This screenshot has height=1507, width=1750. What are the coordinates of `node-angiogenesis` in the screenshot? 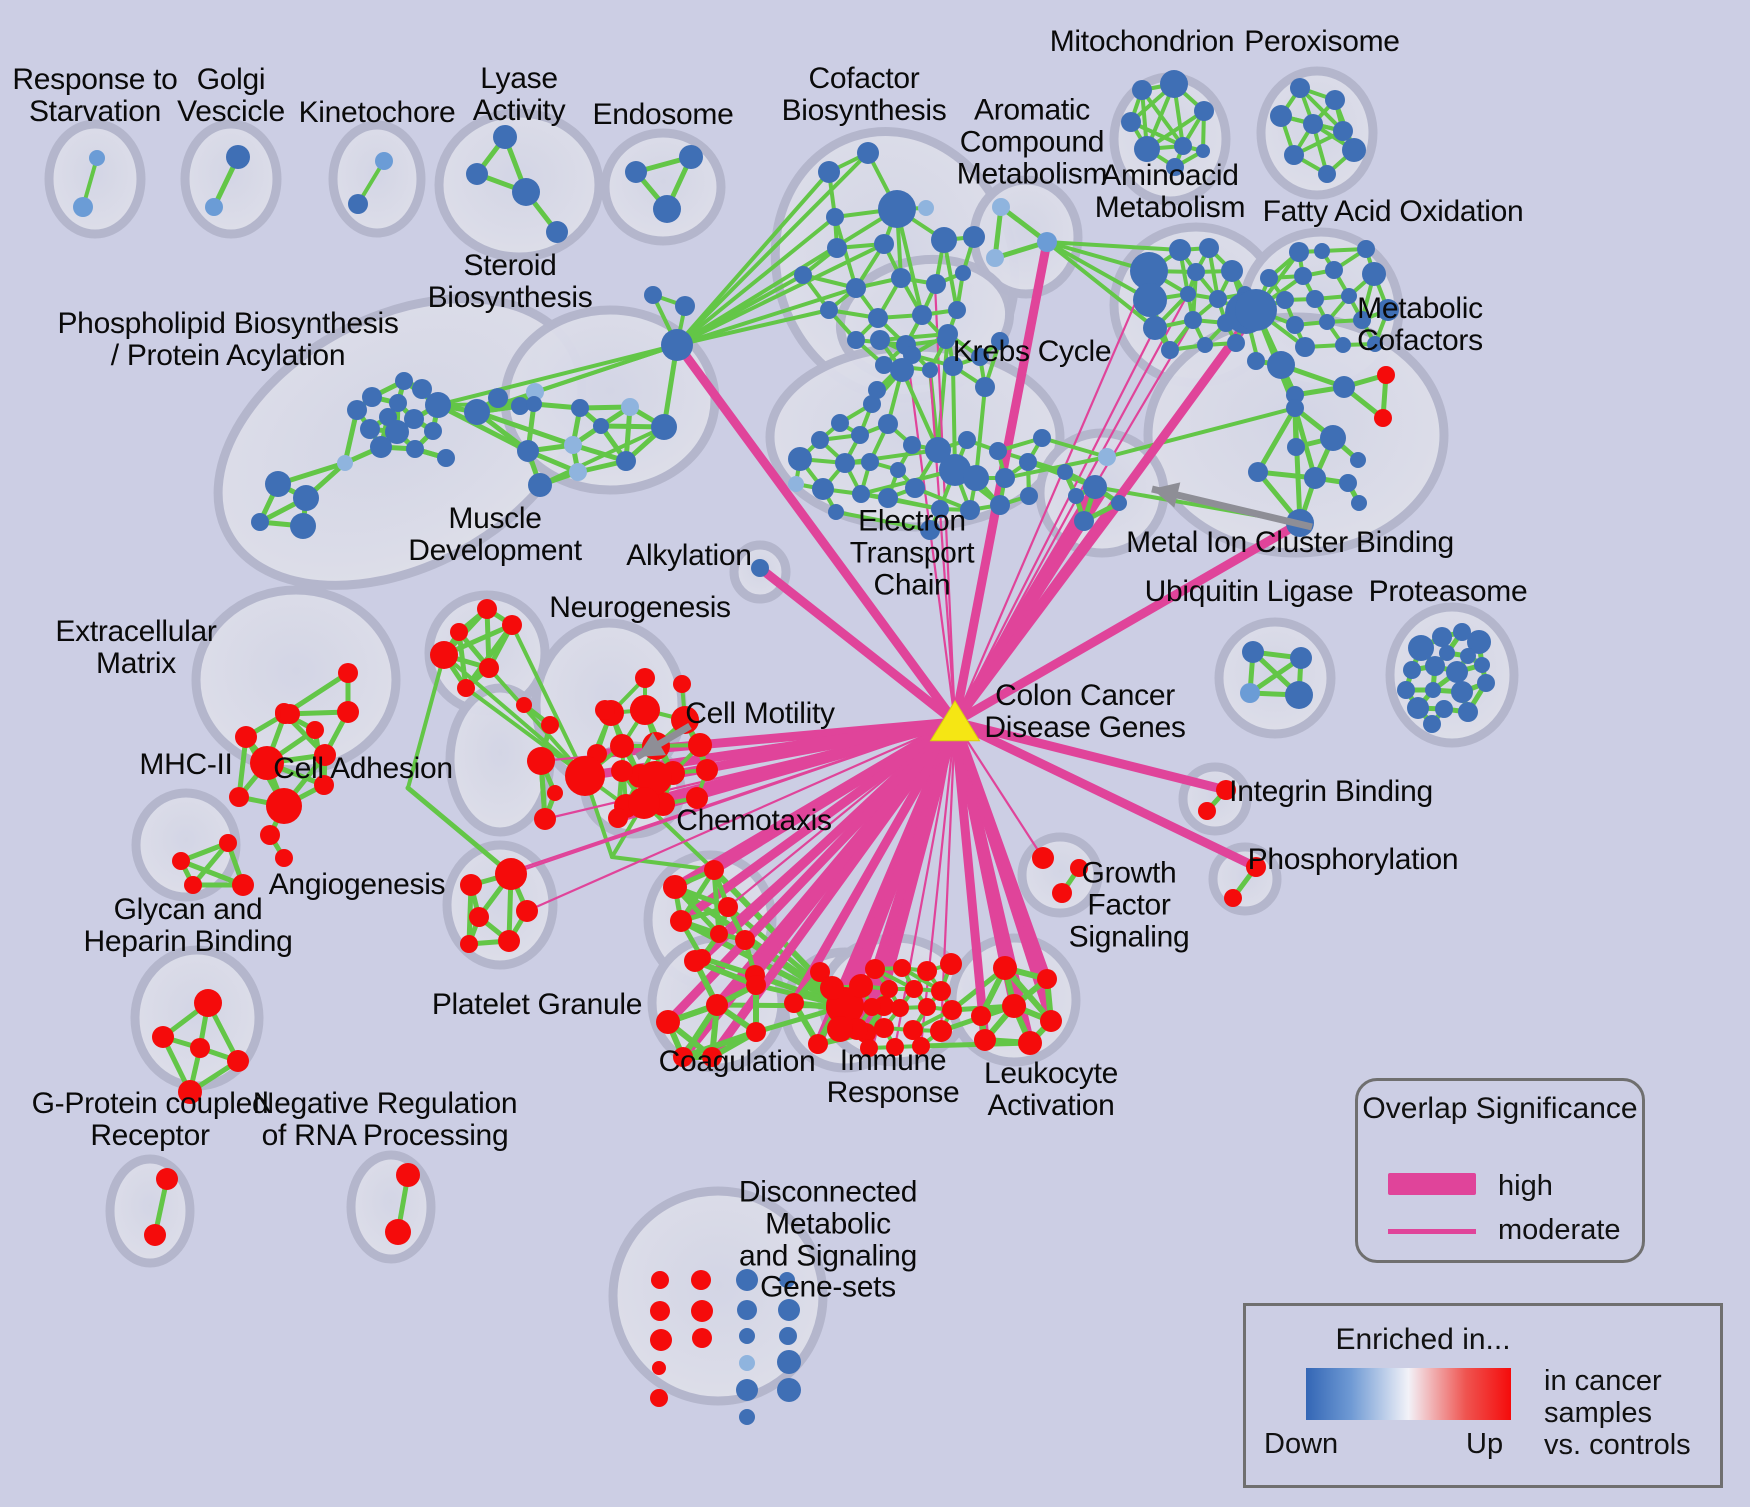 It's located at (469, 944).